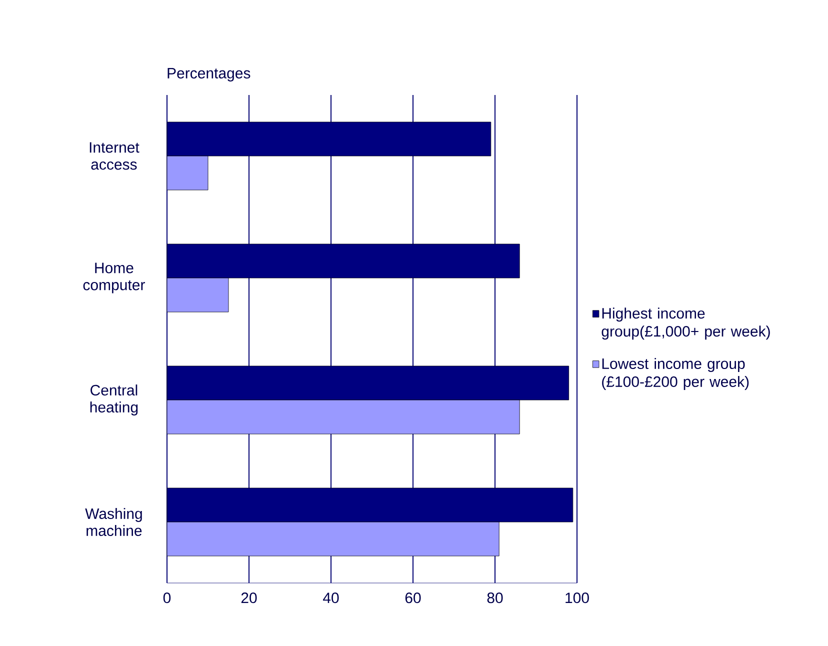  Describe the element at coordinates (249, 598) in the screenshot. I see `x-tick-label: 20` at that location.